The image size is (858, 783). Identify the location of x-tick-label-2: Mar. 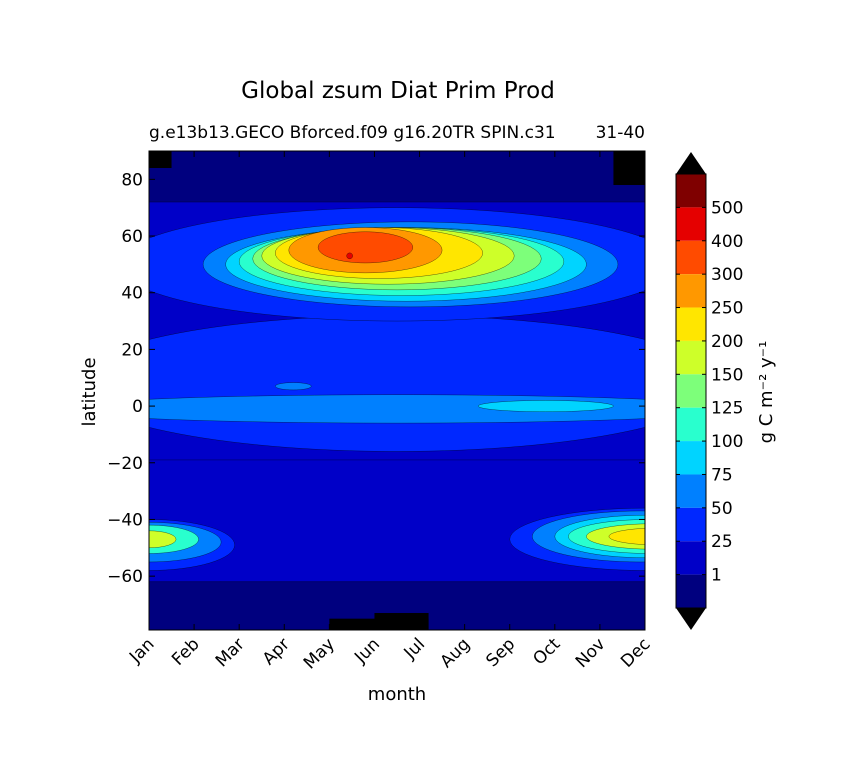
(230, 652).